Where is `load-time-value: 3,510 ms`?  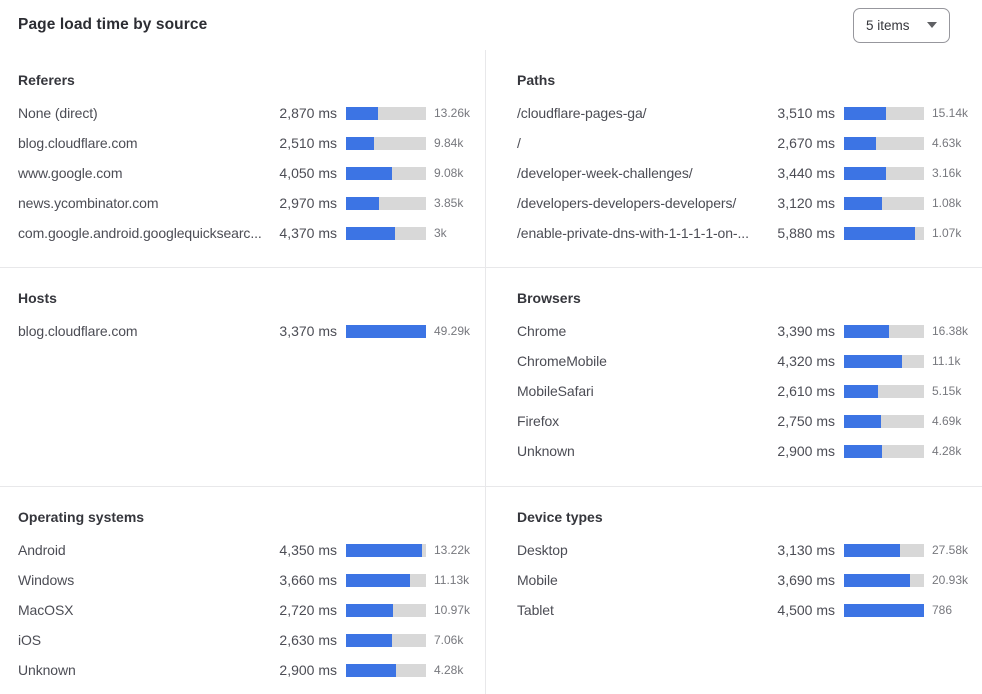
load-time-value: 3,510 ms is located at coordinates (806, 113).